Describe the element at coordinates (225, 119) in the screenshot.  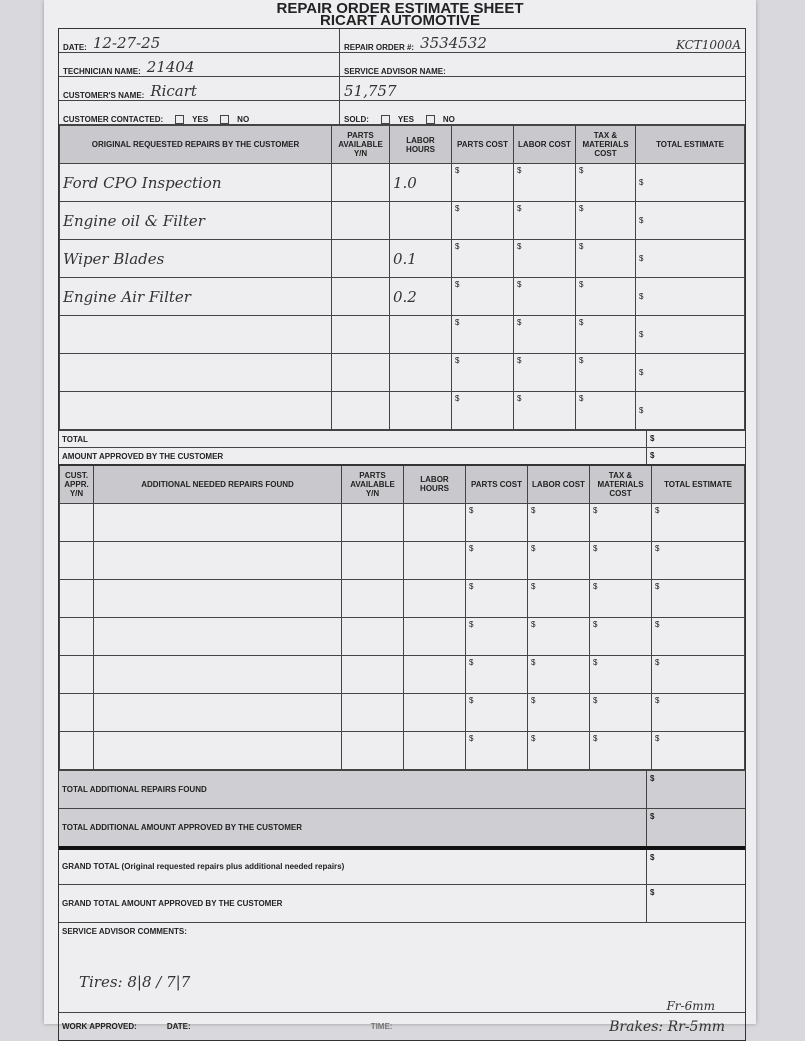
I see `contacted-no-checkbox` at that location.